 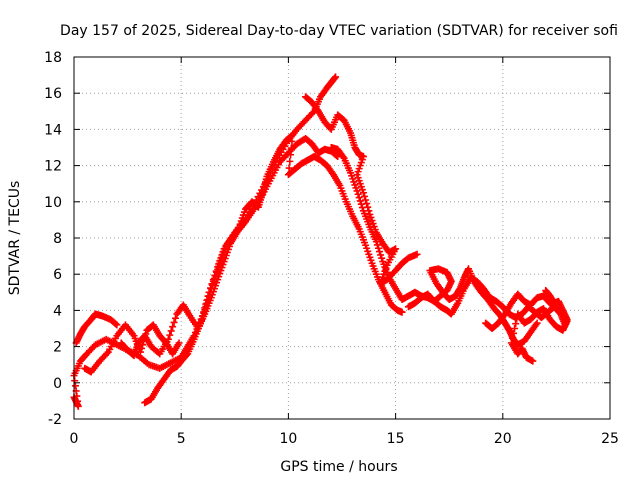 I want to click on y-tick-label: 14, so click(x=53, y=130).